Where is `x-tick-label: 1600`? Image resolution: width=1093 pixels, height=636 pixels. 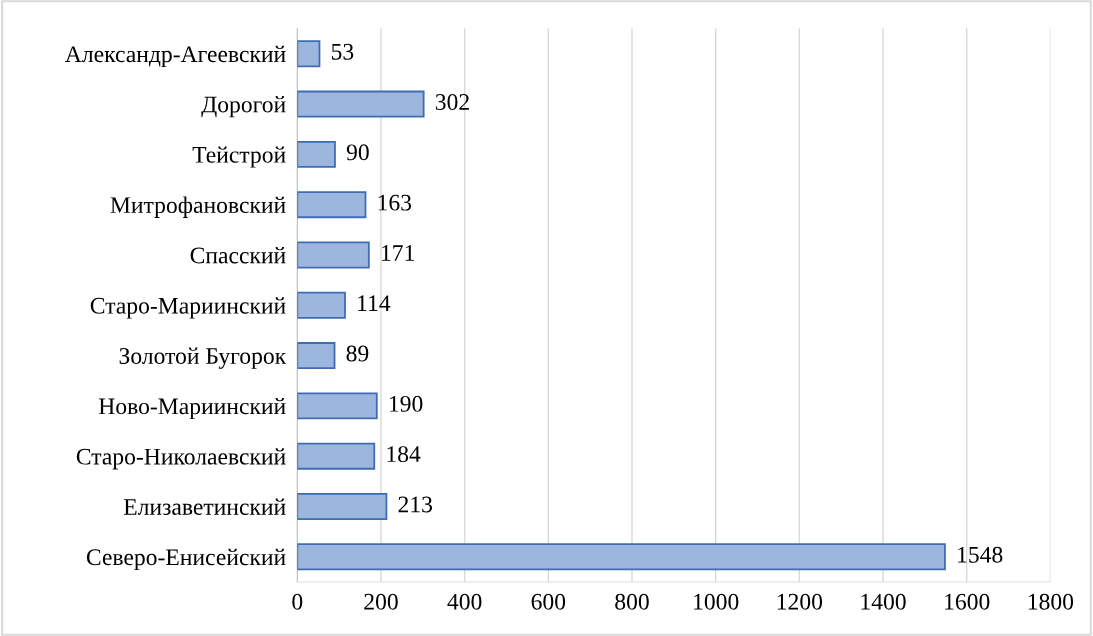
x-tick-label: 1600 is located at coordinates (967, 601).